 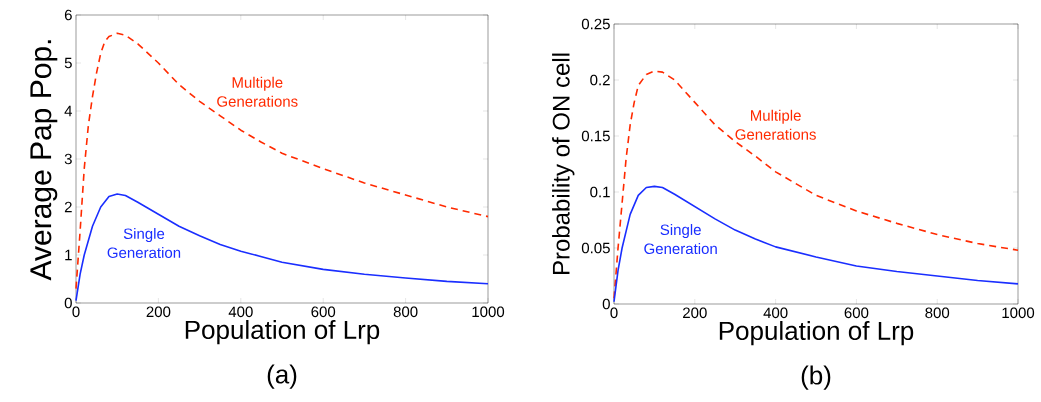 What do you see at coordinates (68, 15) in the screenshot?
I see `y-tick-label: 6` at bounding box center [68, 15].